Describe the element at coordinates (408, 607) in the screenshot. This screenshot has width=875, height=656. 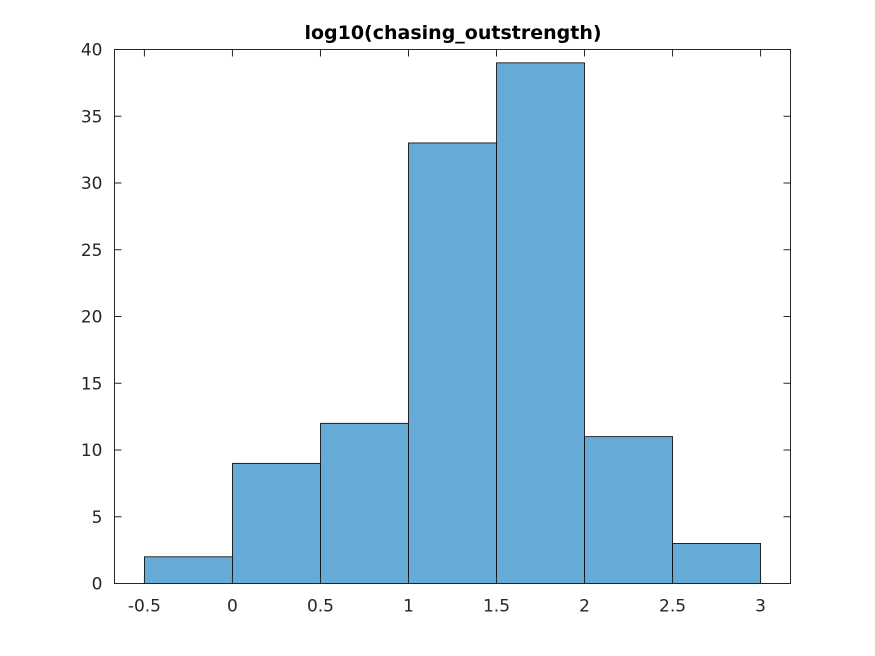
I see `x-tick-label: 1` at that location.